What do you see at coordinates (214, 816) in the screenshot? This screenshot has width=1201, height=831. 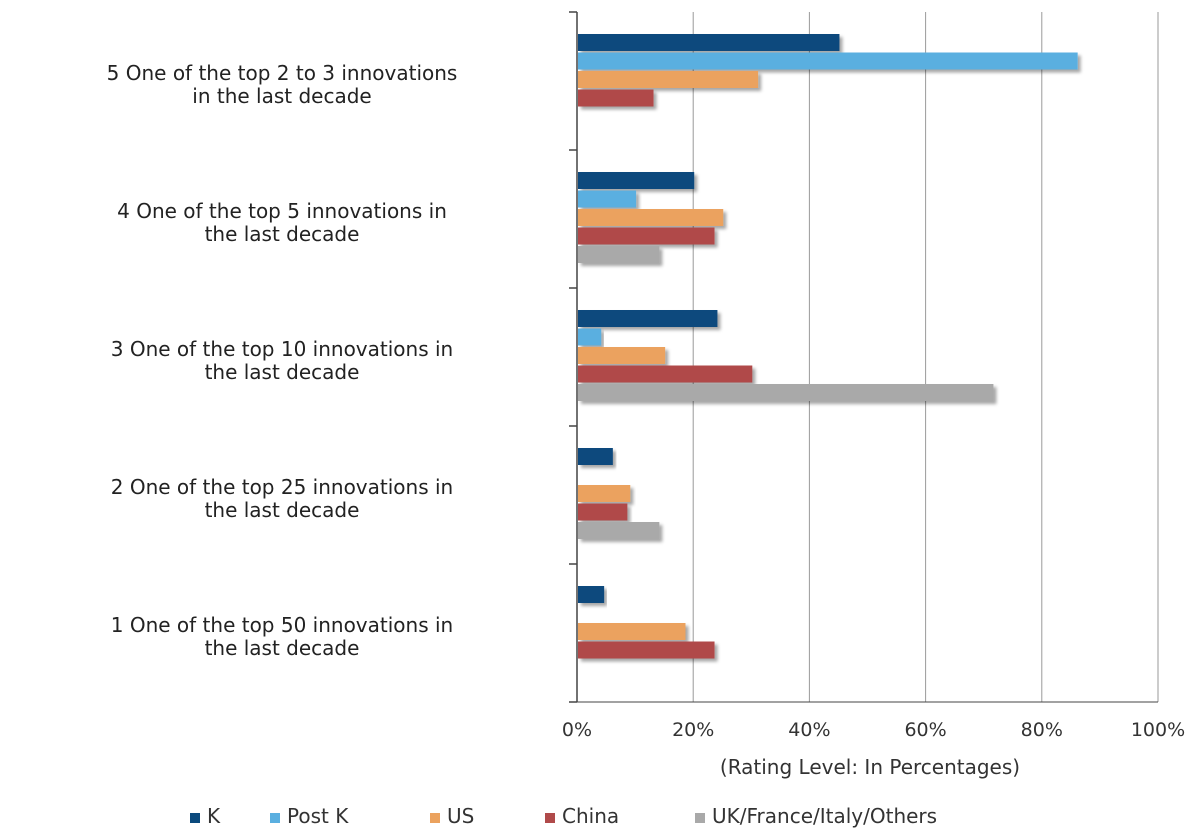 I see `legend-label: K` at bounding box center [214, 816].